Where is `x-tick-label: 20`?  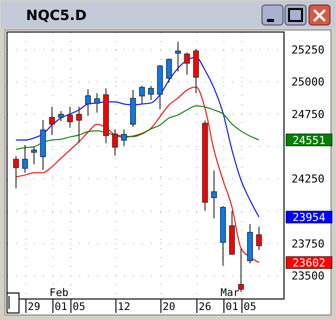
x-tick-label: 20 is located at coordinates (169, 307).